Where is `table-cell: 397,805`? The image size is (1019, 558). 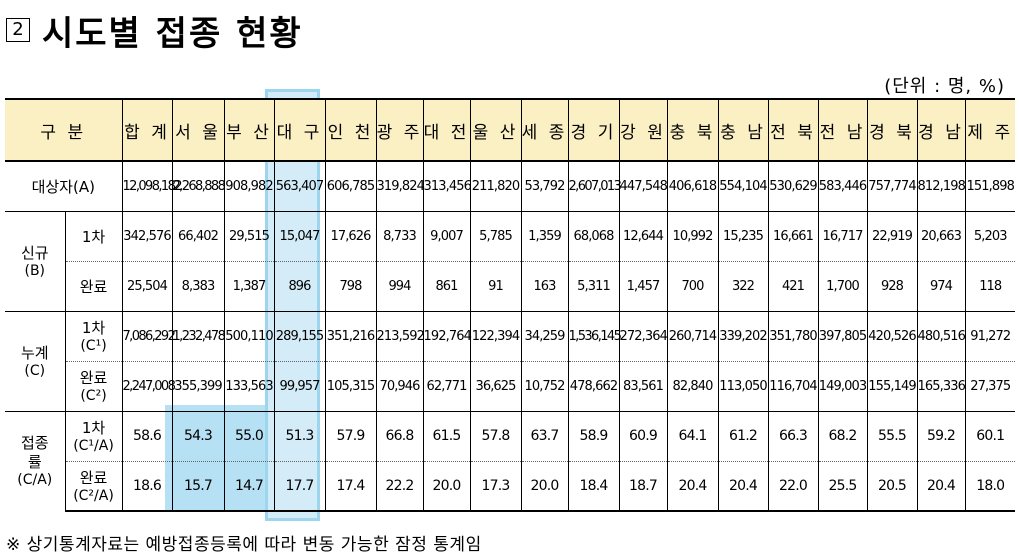 table-cell: 397,805 is located at coordinates (842, 335).